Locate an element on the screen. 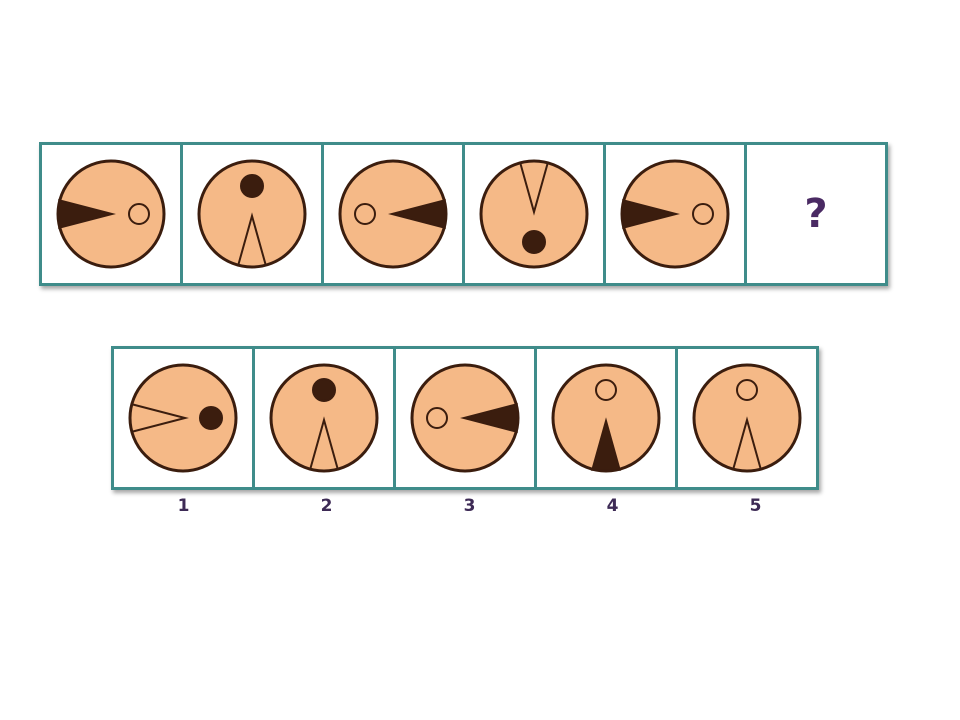  option-2-figure is located at coordinates (324, 418).